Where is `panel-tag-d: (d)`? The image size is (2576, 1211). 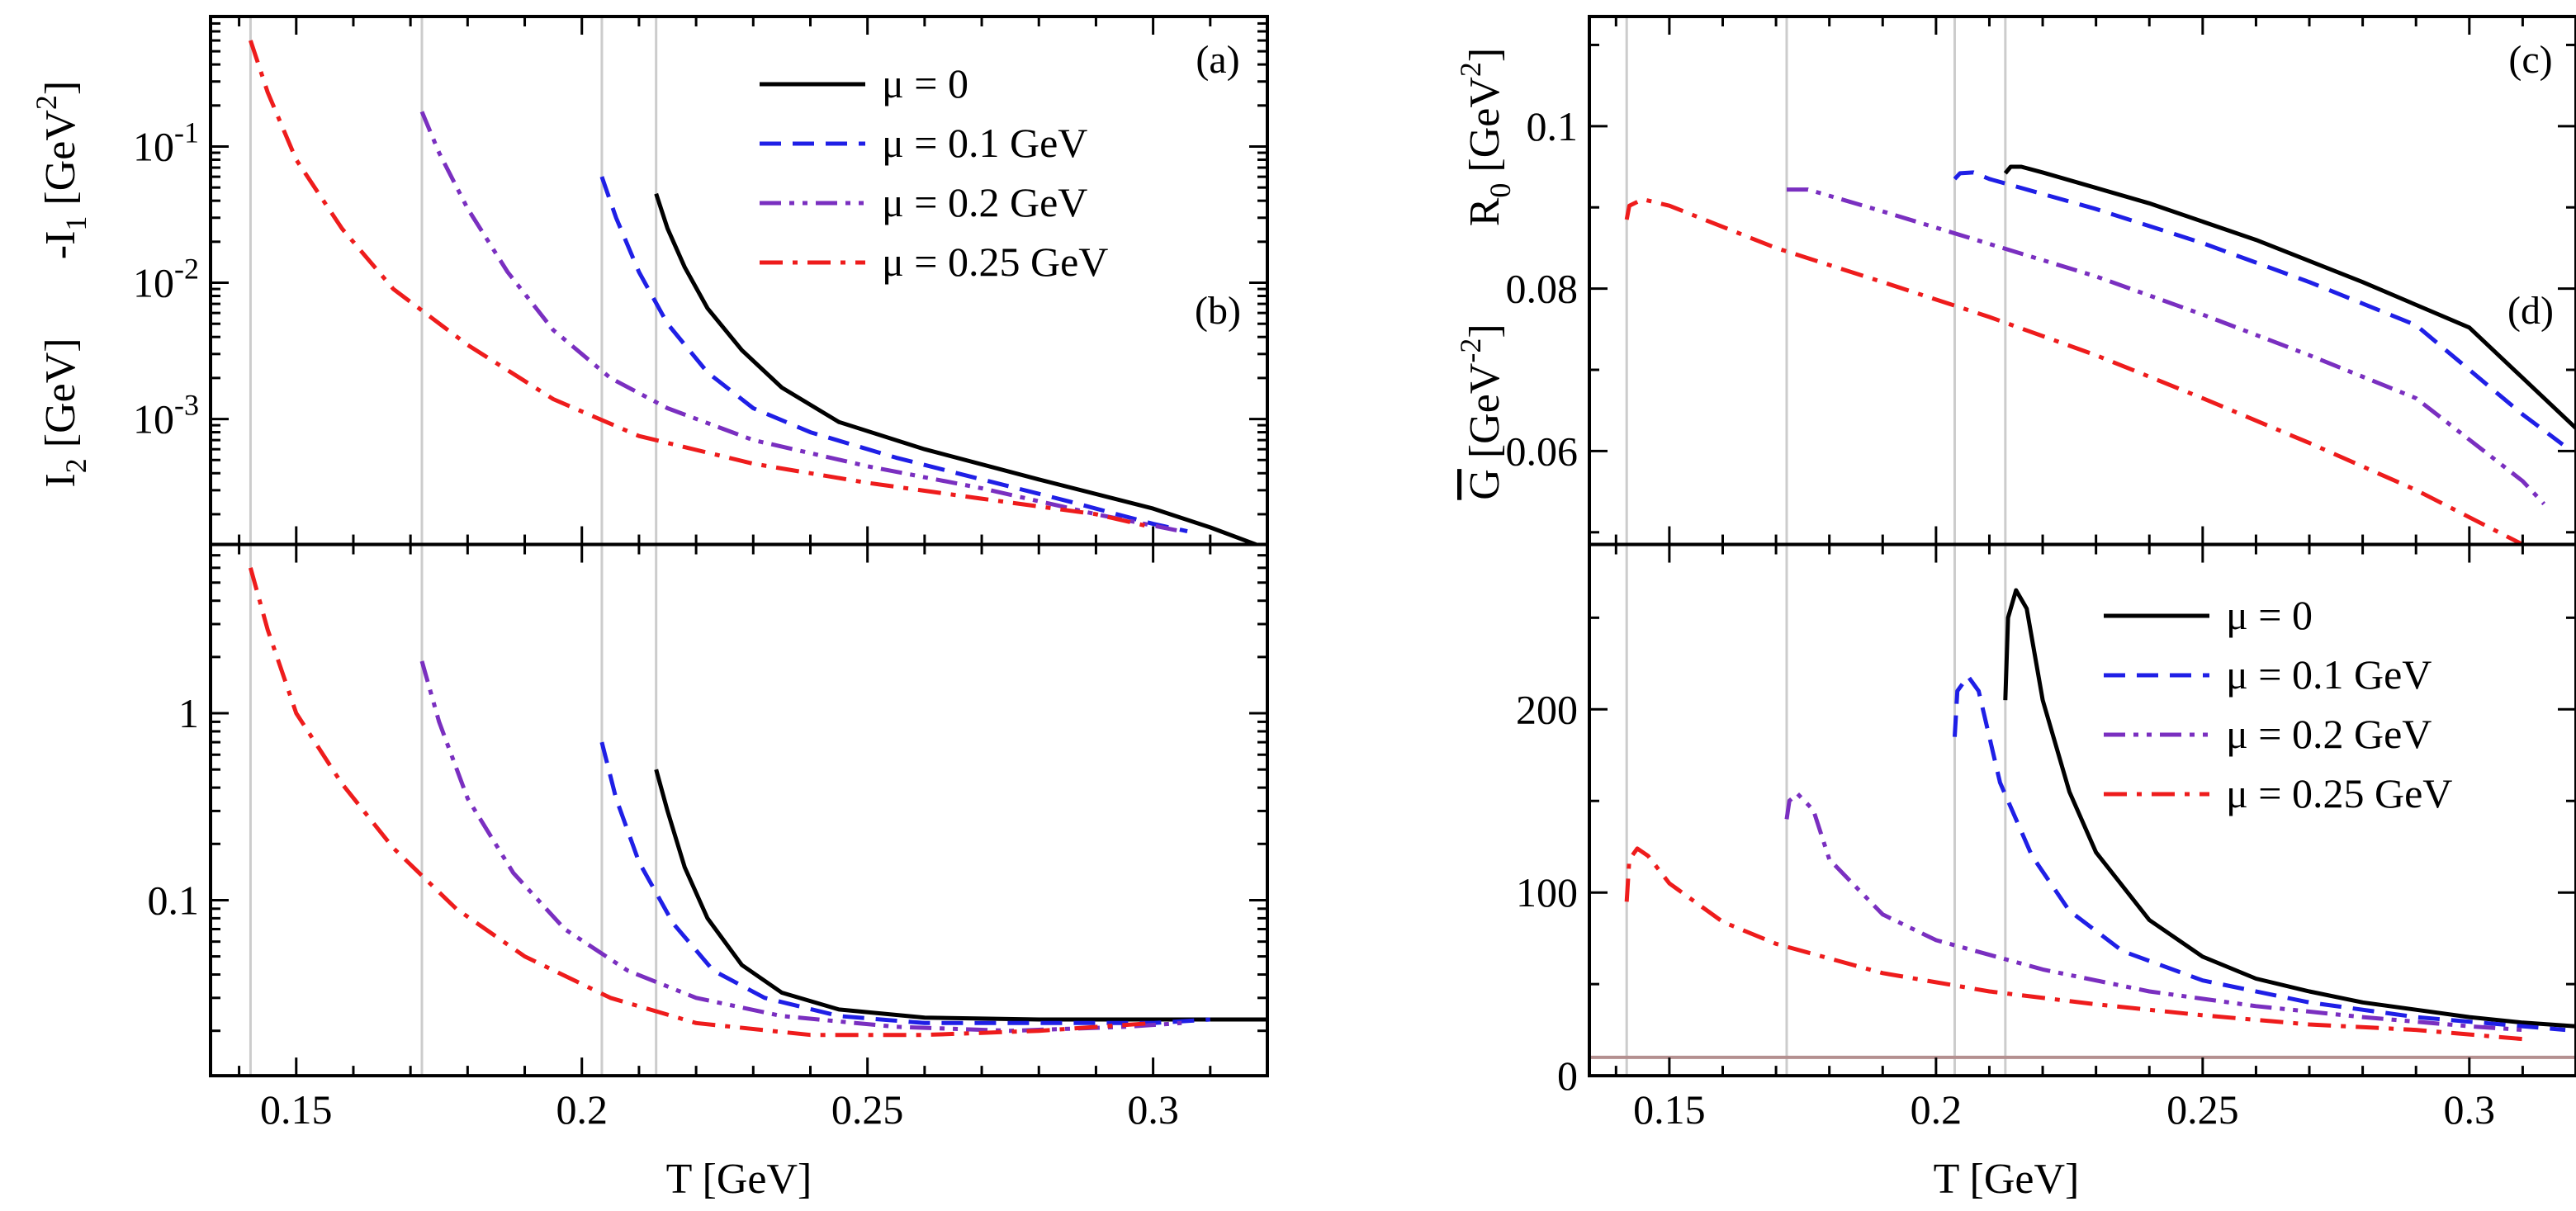 panel-tag-d: (d) is located at coordinates (2530, 311).